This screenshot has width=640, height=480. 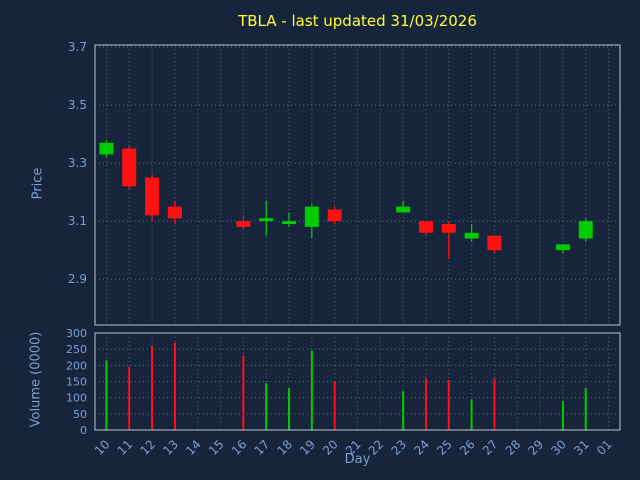 What do you see at coordinates (76, 349) in the screenshot?
I see `volume-tick-label: 250` at bounding box center [76, 349].